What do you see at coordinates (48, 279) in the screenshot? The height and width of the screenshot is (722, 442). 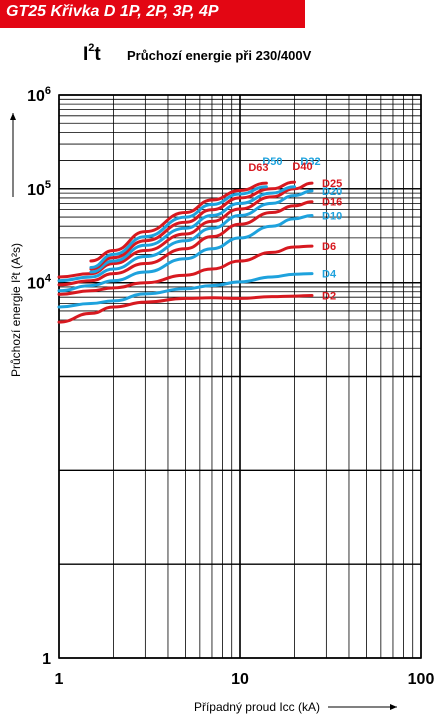 I see `y-tick-exponent: 4` at bounding box center [48, 279].